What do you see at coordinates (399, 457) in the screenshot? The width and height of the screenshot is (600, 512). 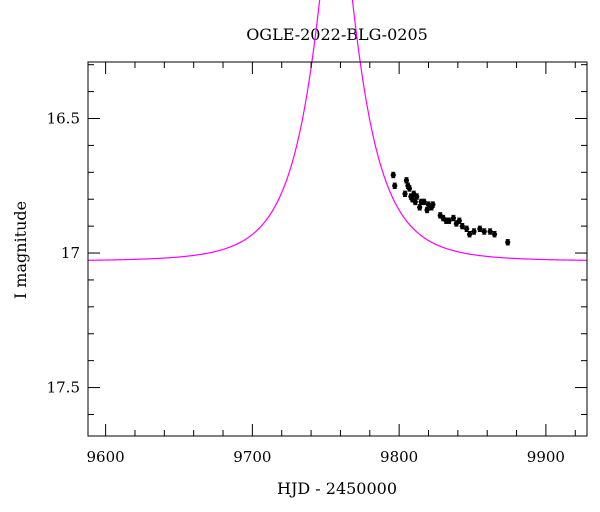 I see `x-tick-label: 9800` at bounding box center [399, 457].